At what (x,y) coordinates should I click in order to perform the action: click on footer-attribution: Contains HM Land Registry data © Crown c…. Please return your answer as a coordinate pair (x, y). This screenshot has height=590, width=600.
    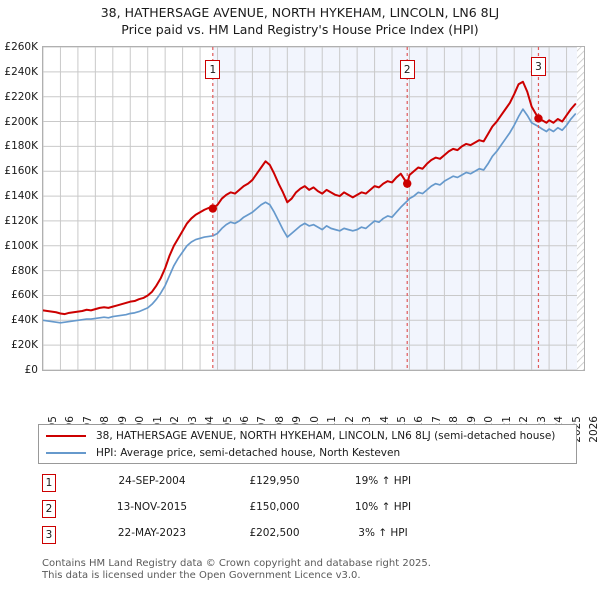
    Looking at the image, I should click on (312, 570).